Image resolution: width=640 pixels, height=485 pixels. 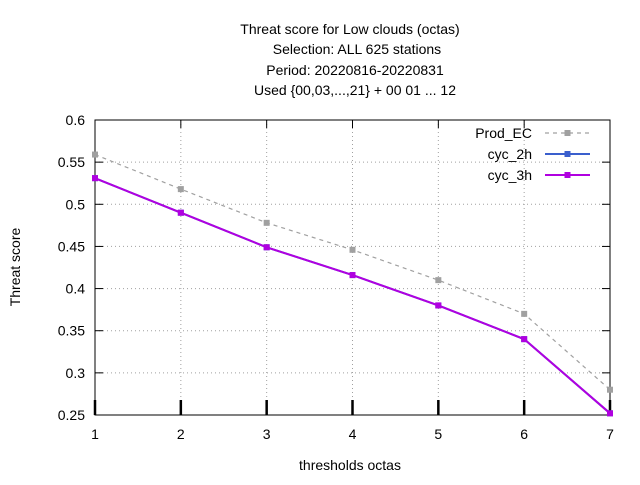 What do you see at coordinates (181, 434) in the screenshot?
I see `x-tick-label: 2` at bounding box center [181, 434].